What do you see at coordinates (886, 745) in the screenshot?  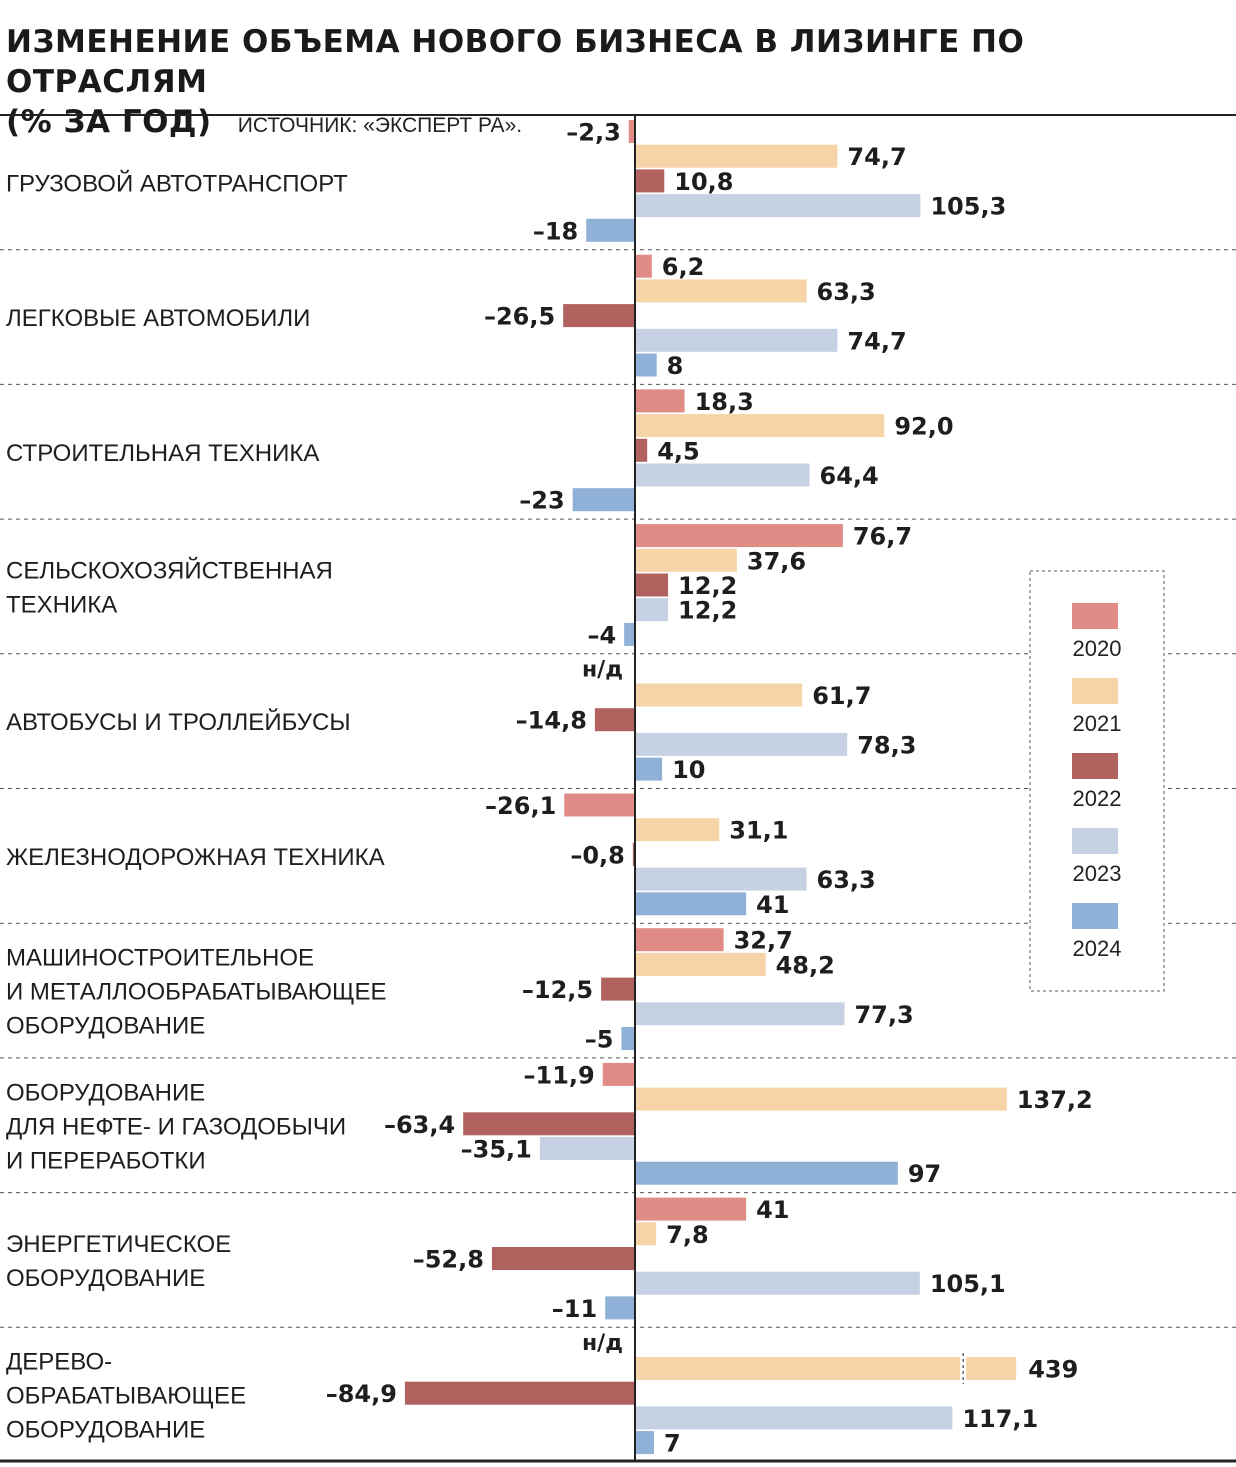 I see `value-label: 78,3` at bounding box center [886, 745].